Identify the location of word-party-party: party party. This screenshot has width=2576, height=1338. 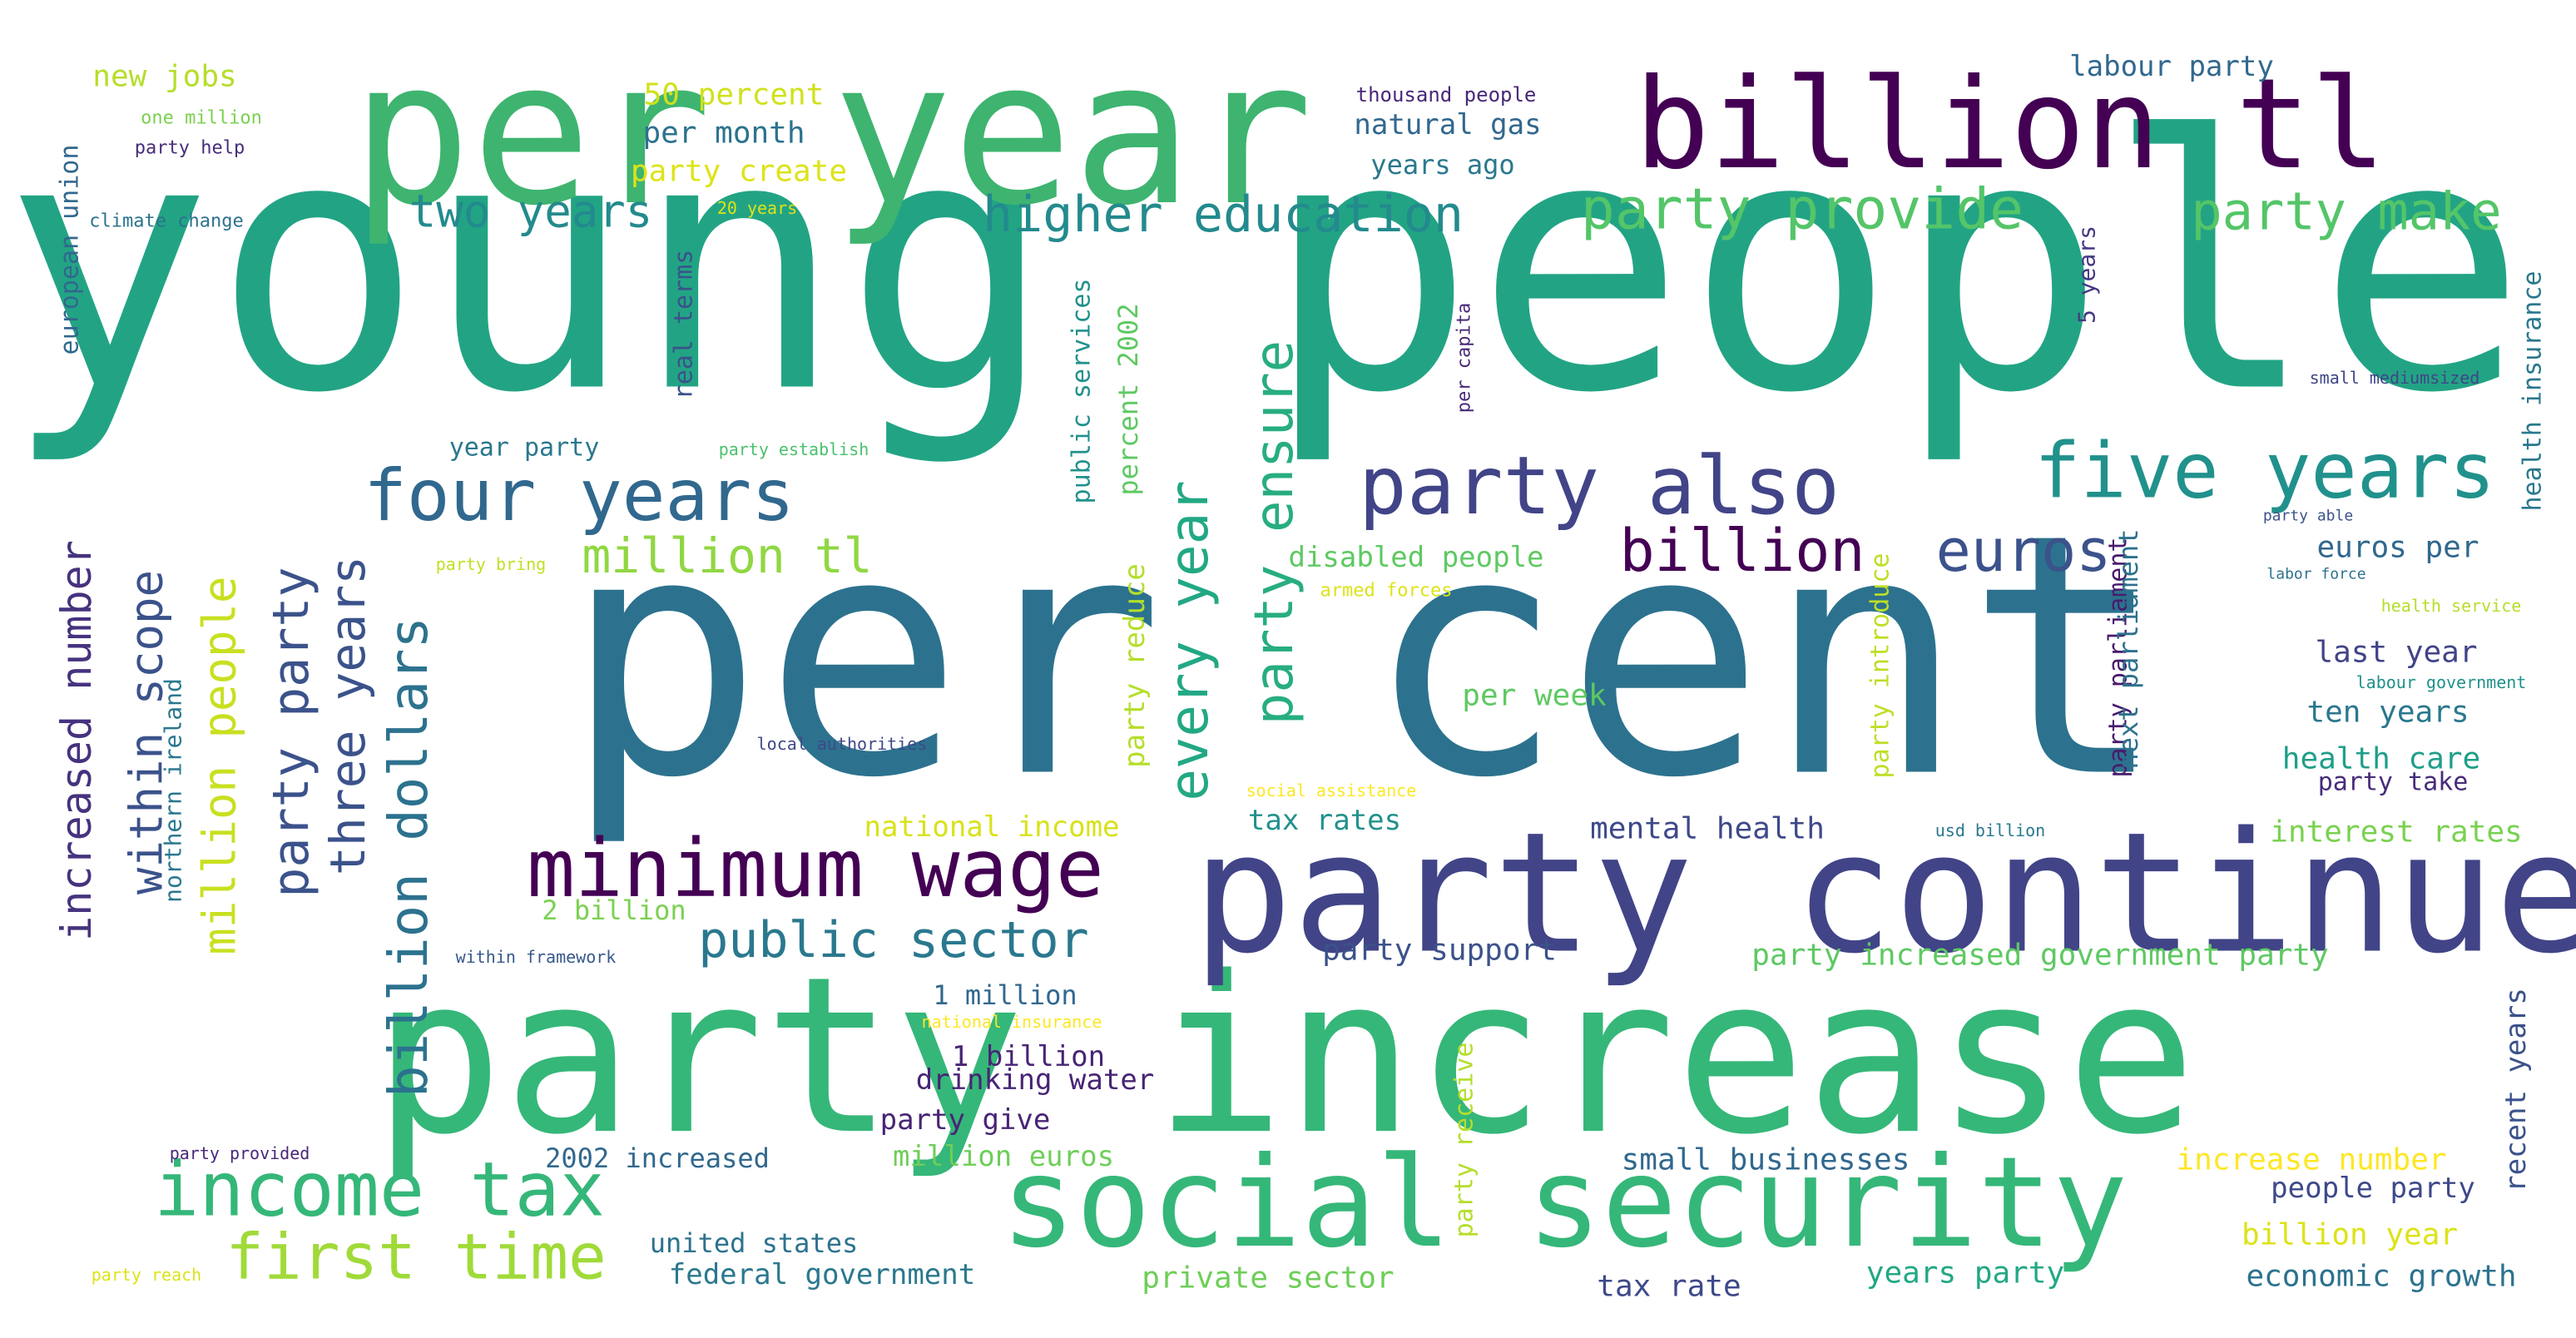
(291, 732).